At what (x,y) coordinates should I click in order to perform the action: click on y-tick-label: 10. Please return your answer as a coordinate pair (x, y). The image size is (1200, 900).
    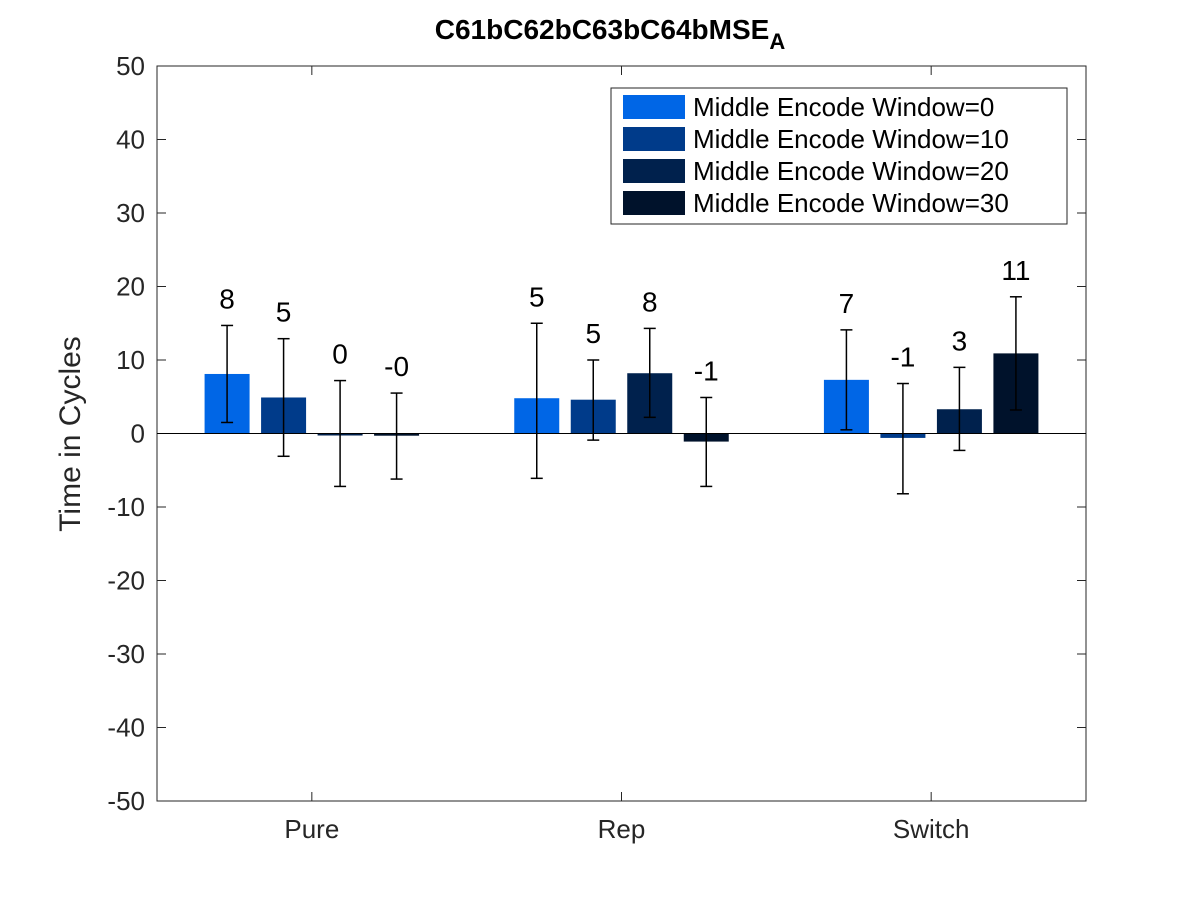
    Looking at the image, I should click on (130, 360).